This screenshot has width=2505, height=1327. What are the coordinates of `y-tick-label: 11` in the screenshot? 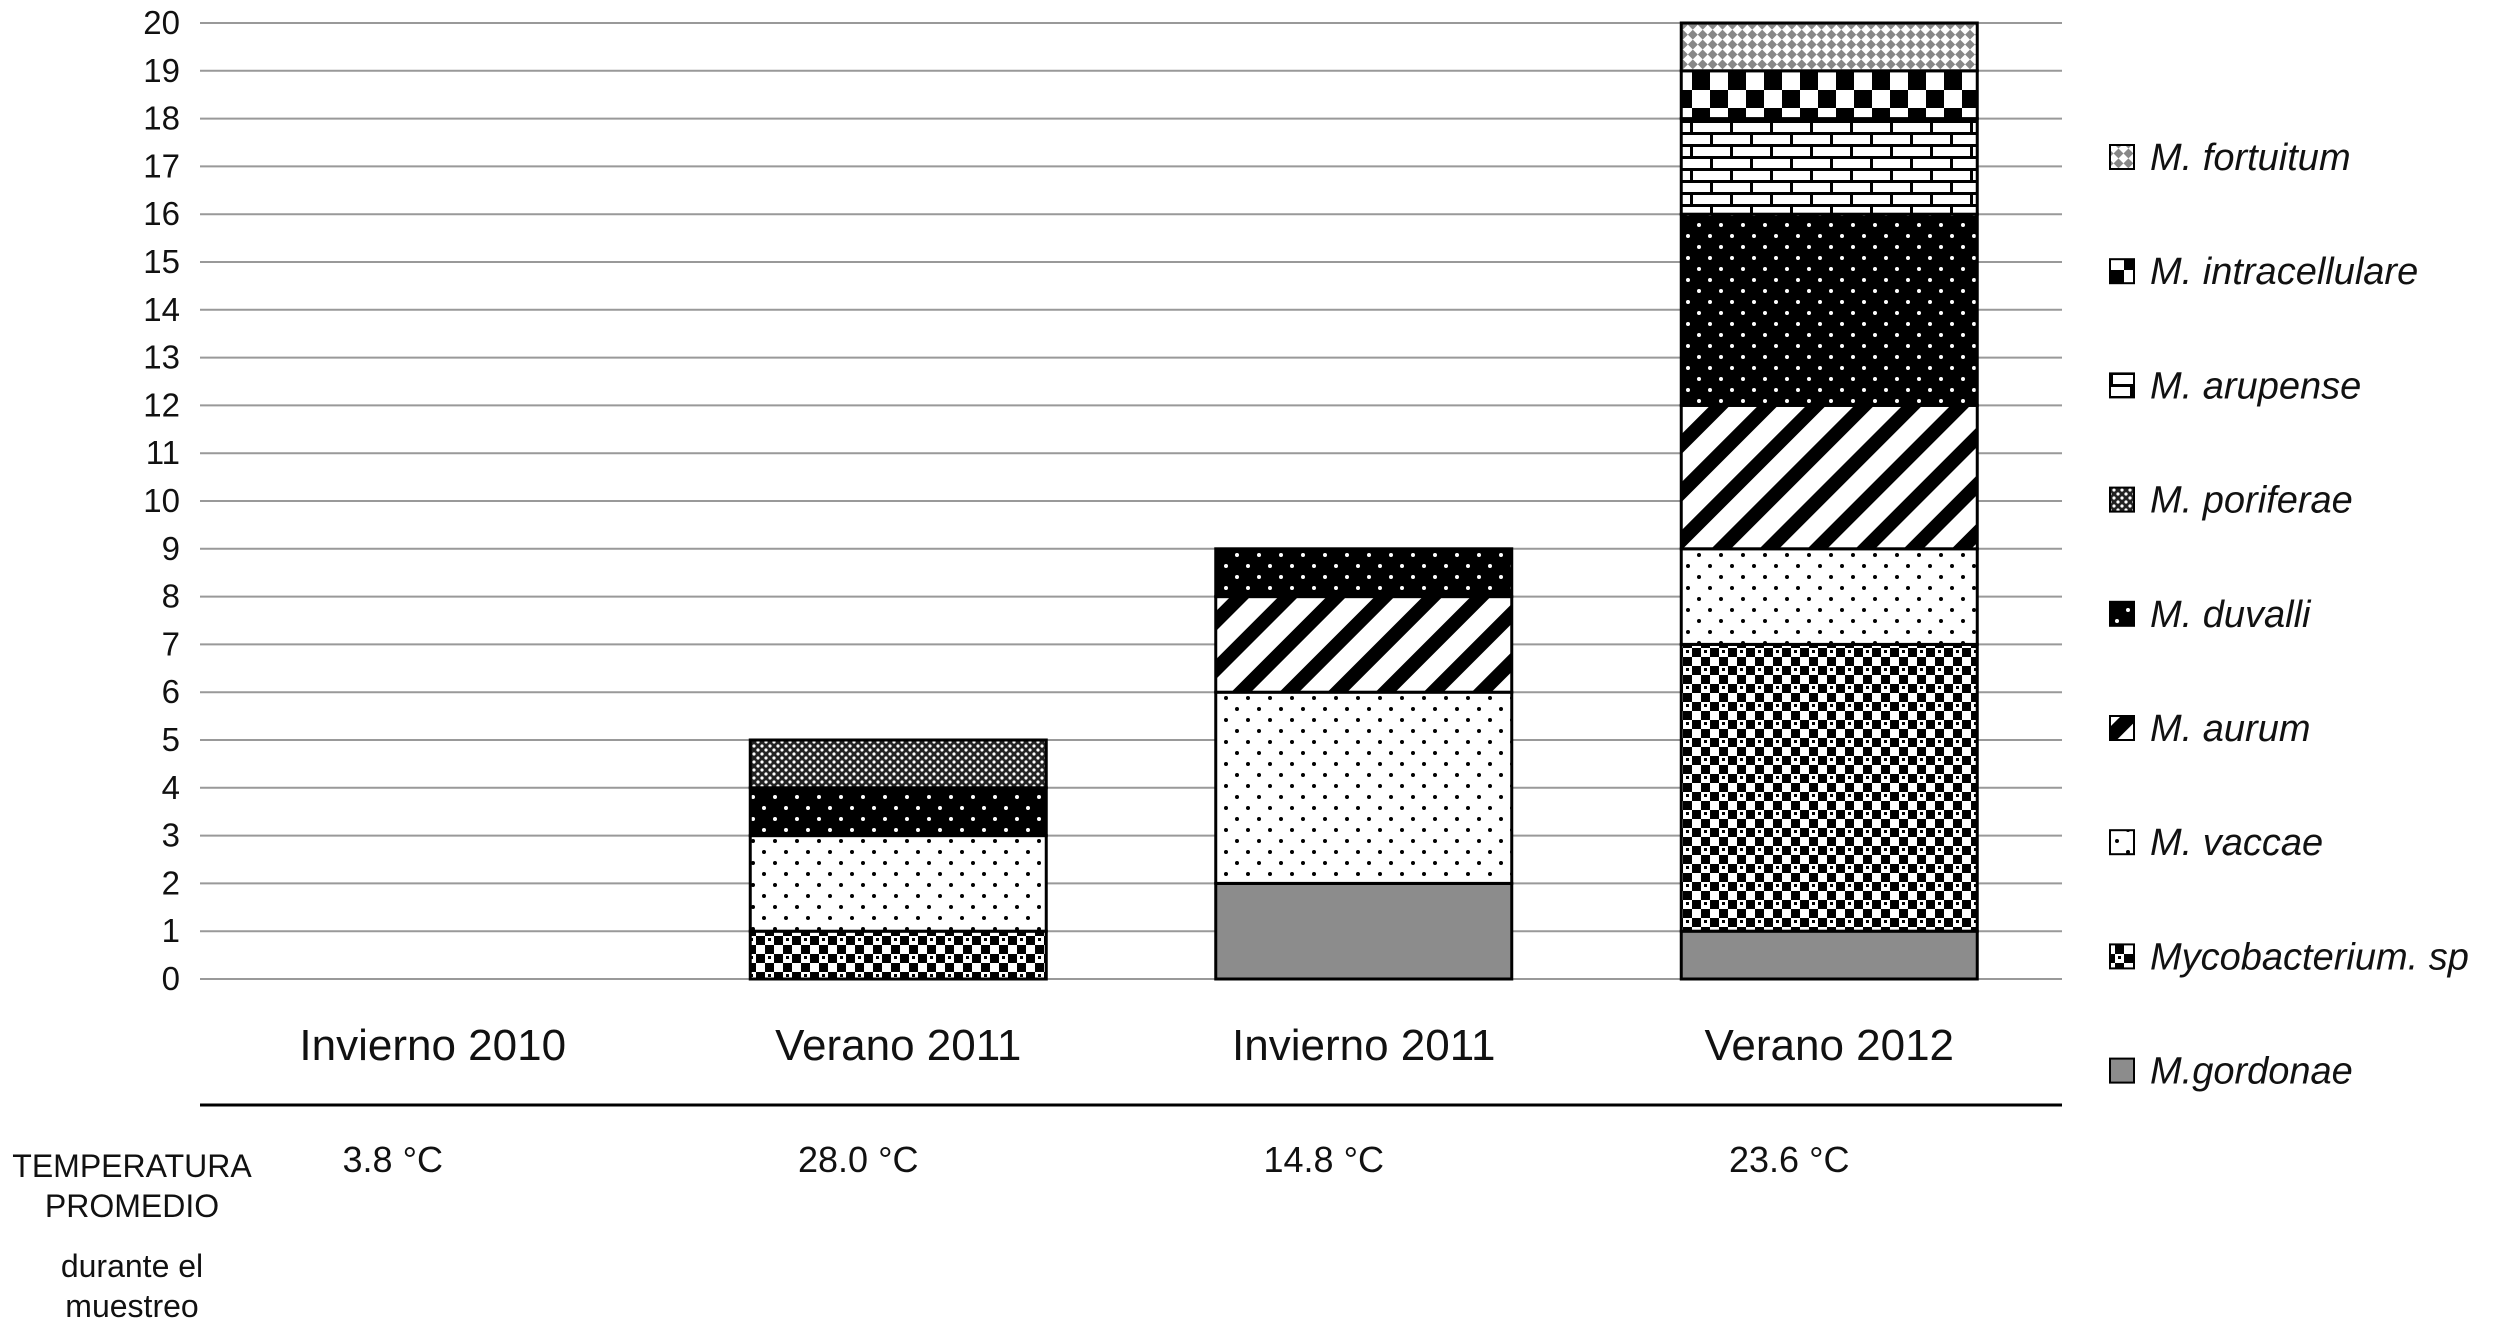 It's located at (163, 452).